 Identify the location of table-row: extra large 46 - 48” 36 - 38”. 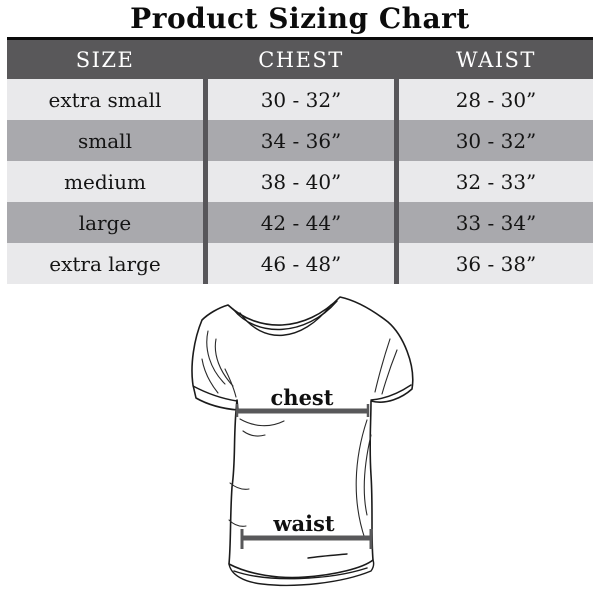
(300, 263).